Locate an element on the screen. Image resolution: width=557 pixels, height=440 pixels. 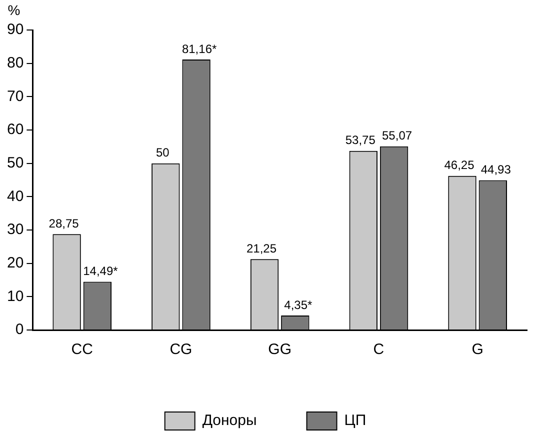
x-tick-label: C is located at coordinates (378, 349).